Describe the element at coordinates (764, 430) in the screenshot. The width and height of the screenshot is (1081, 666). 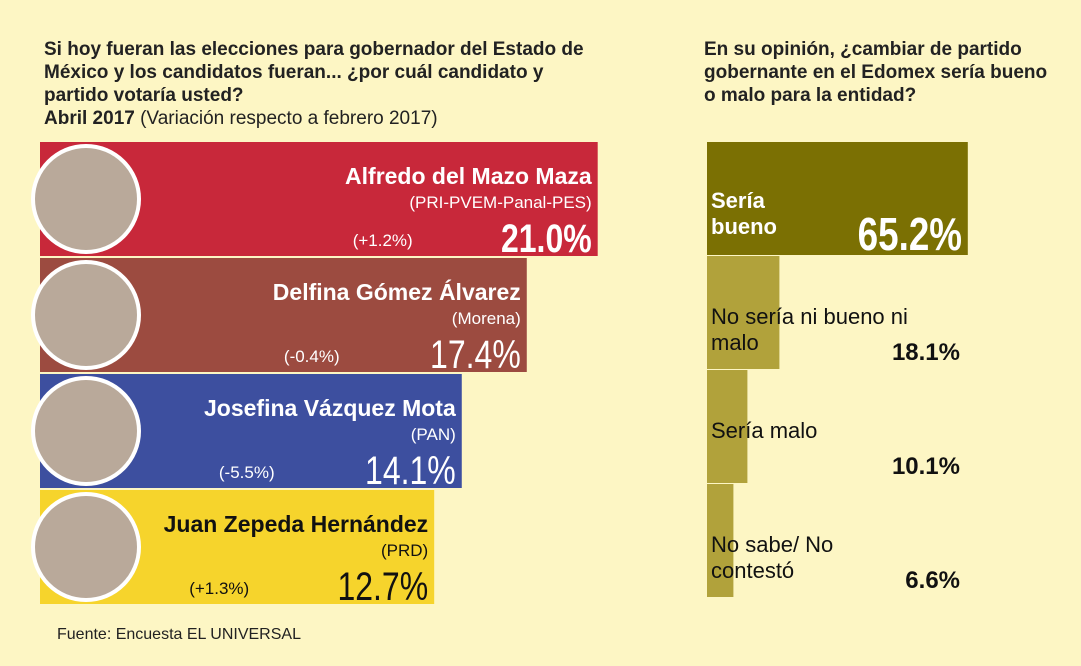
I see `category-label: Sería malo` at that location.